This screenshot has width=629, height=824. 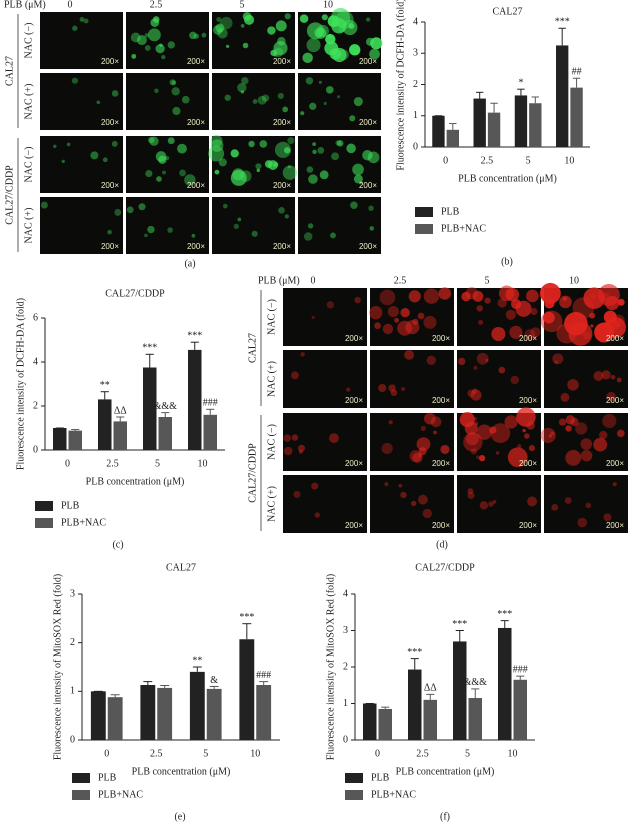 I want to click on chart-title: CAL27, so click(x=181, y=567).